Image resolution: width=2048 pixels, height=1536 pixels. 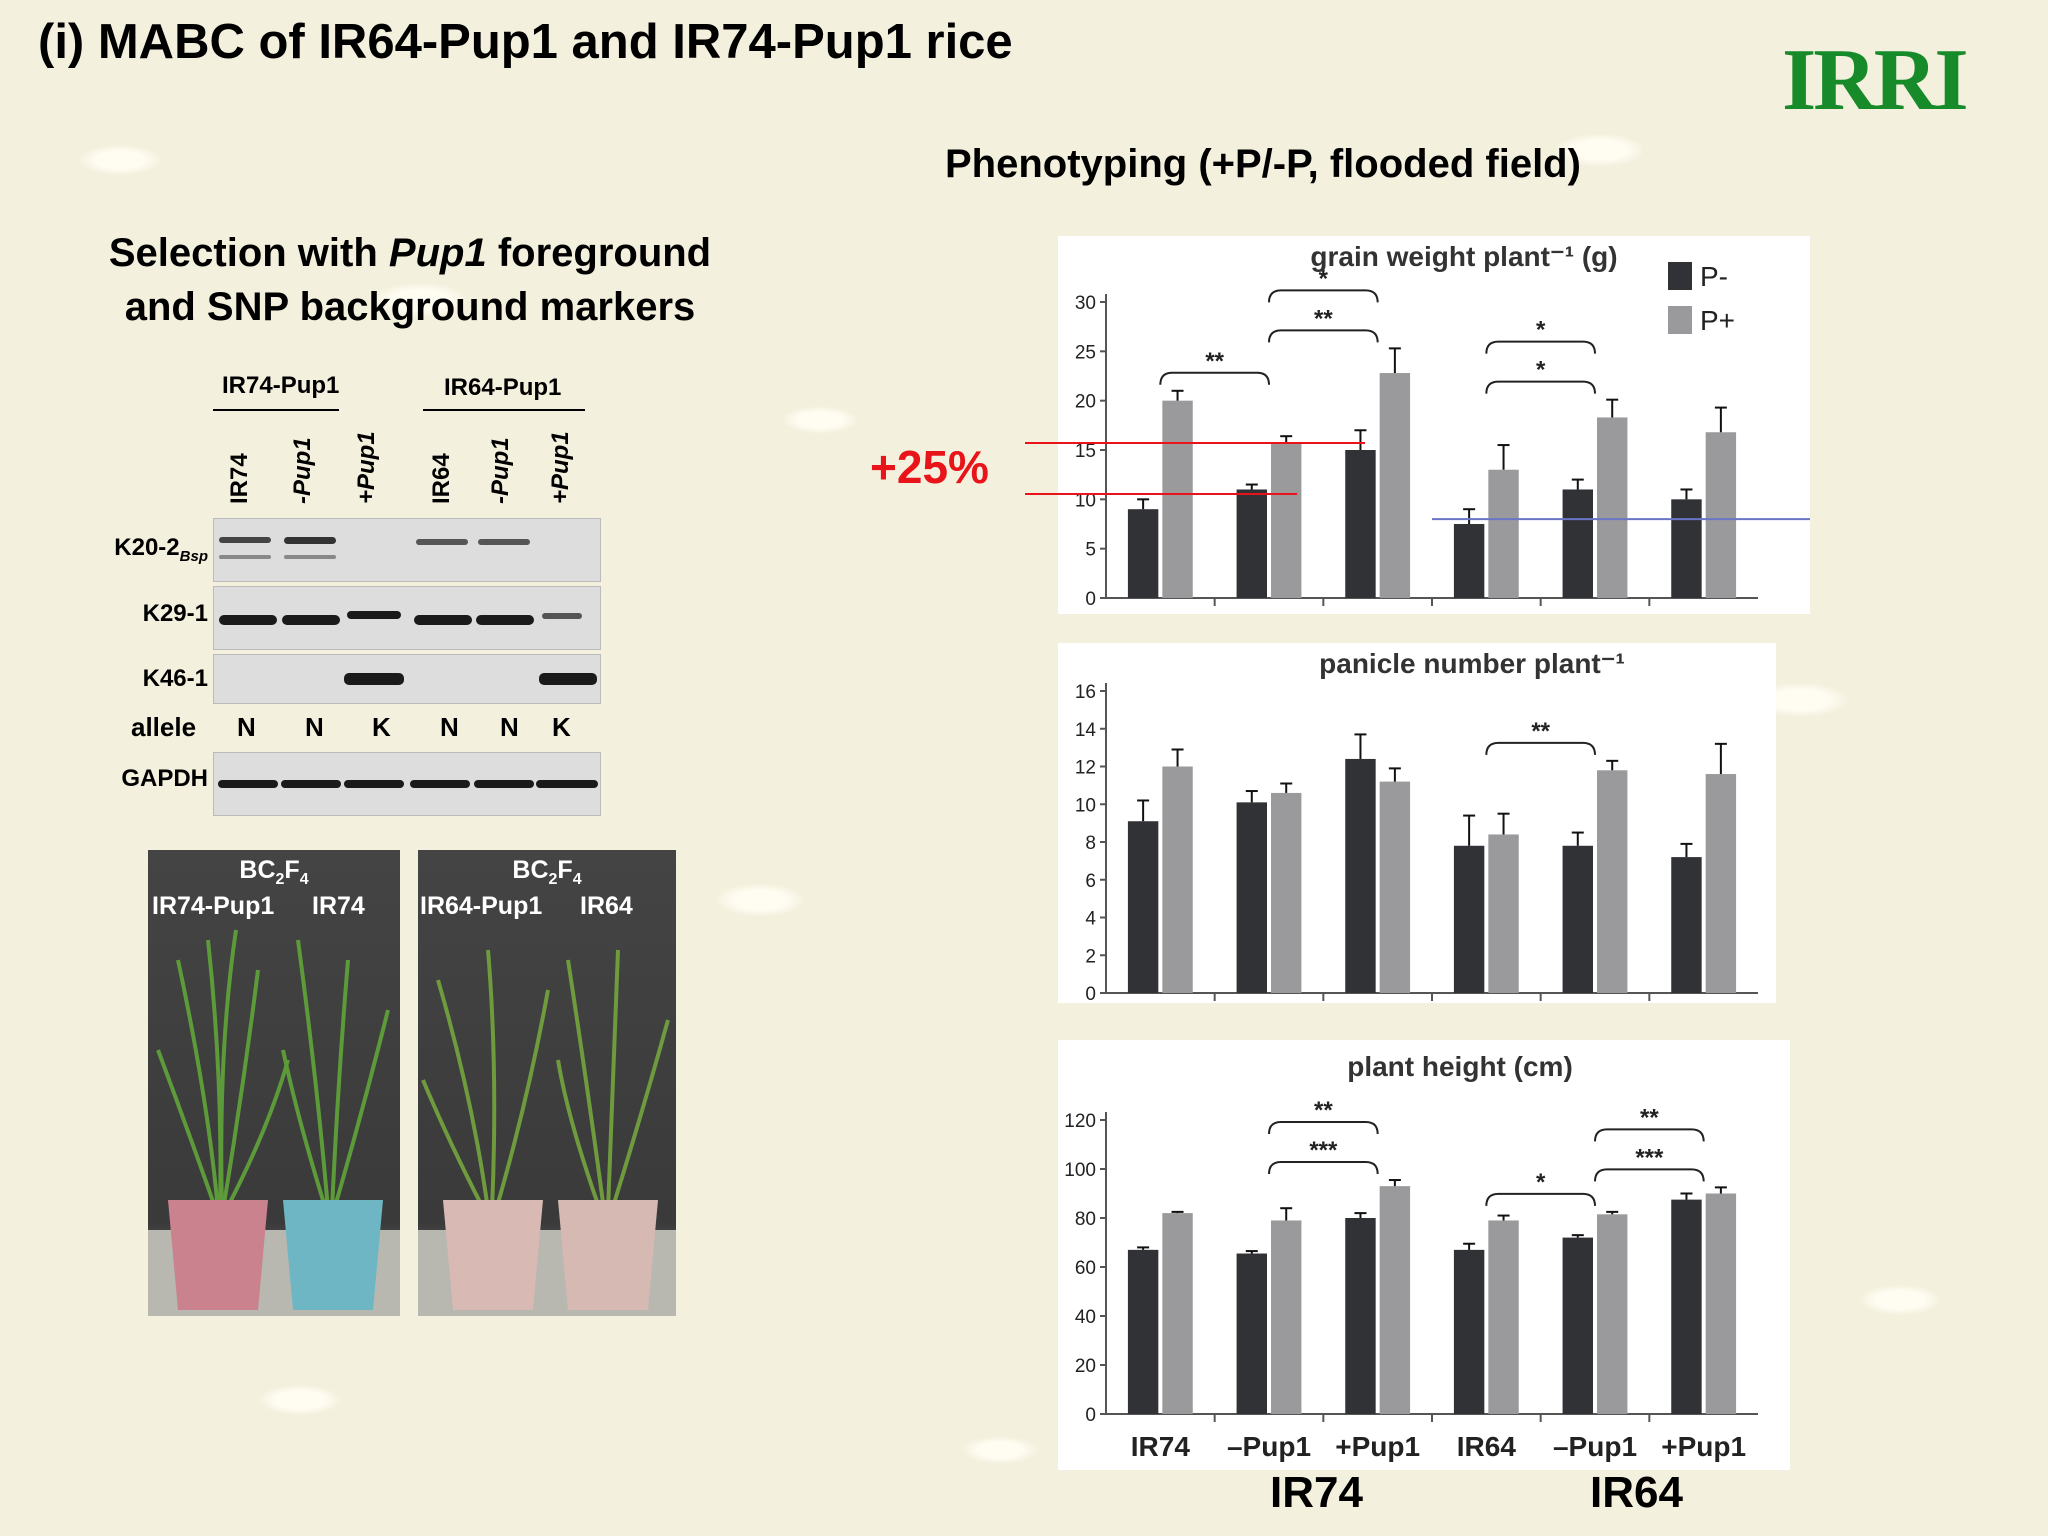 What do you see at coordinates (1649, 1157) in the screenshot?
I see `significance-label: ***` at bounding box center [1649, 1157].